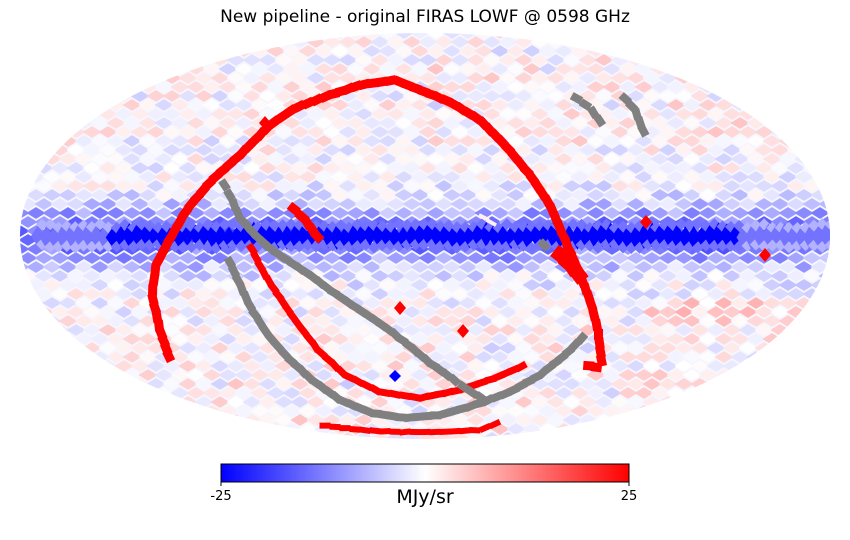 Image resolution: width=850 pixels, height=540 pixels. What do you see at coordinates (153, 290) in the screenshot?
I see `scan-ring-west-segment` at bounding box center [153, 290].